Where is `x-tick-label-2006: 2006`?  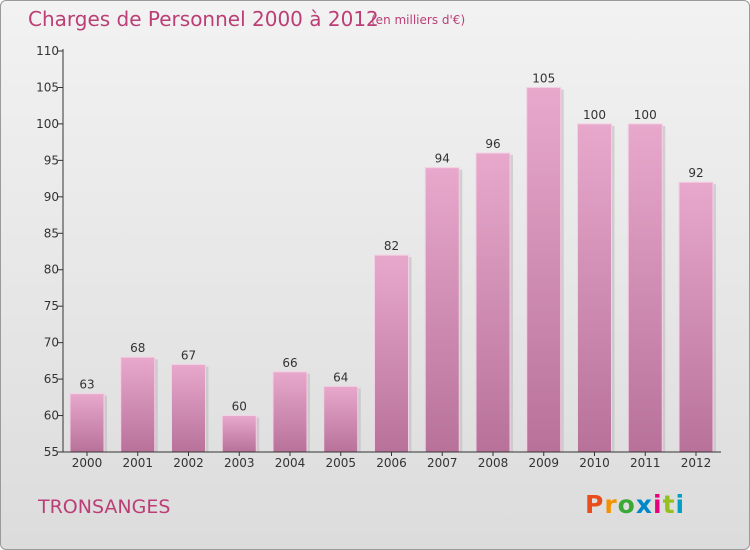 x-tick-label-2006: 2006 is located at coordinates (391, 463).